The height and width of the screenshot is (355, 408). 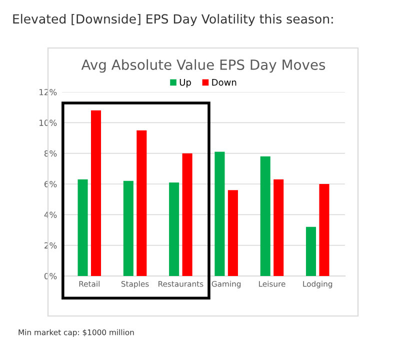 I want to click on legend-label: Down, so click(x=224, y=82).